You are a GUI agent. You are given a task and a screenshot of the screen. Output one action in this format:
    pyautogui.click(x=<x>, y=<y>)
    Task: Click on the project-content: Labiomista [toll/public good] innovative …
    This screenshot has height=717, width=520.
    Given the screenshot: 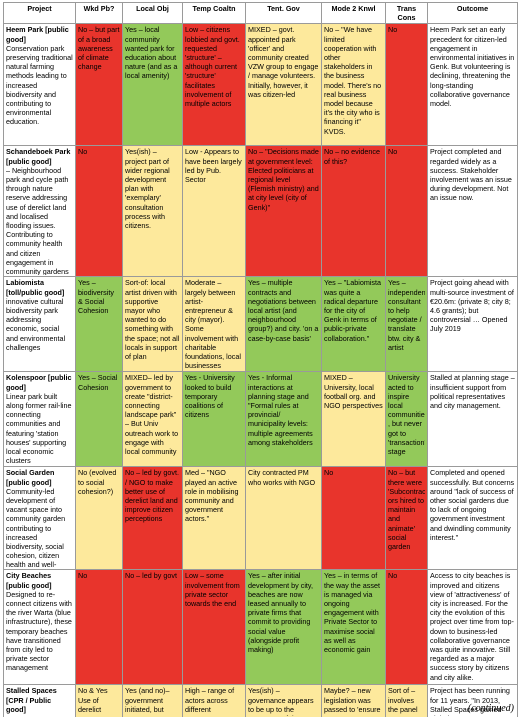 What is the action you would take?
    pyautogui.click(x=39, y=315)
    